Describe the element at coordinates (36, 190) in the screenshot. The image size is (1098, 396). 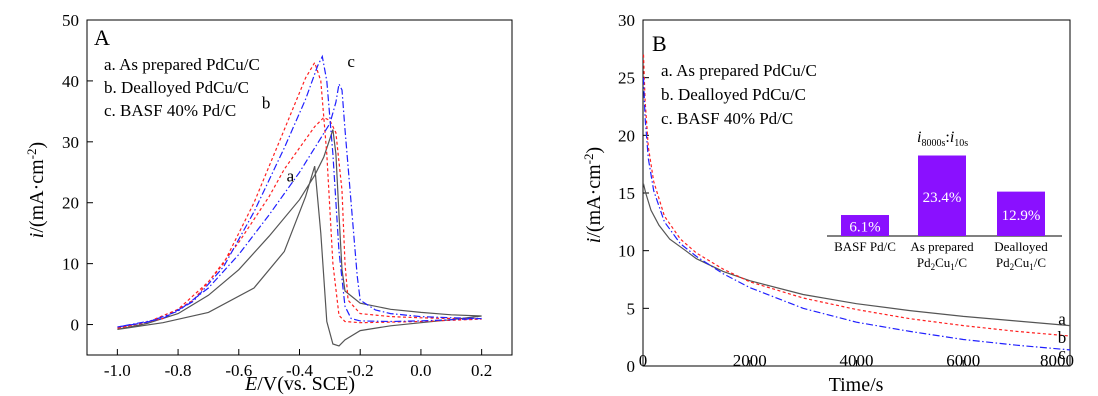
I see `panel-a-y-axis-title: i/(mA·cm-2)` at that location.